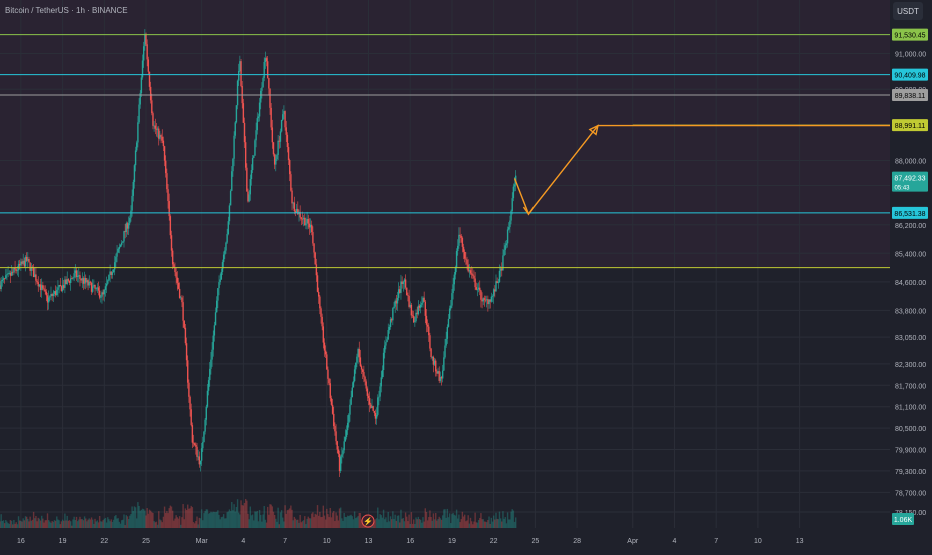  Describe the element at coordinates (910, 96) in the screenshot. I see `level-price-label: 89,838.11` at that location.